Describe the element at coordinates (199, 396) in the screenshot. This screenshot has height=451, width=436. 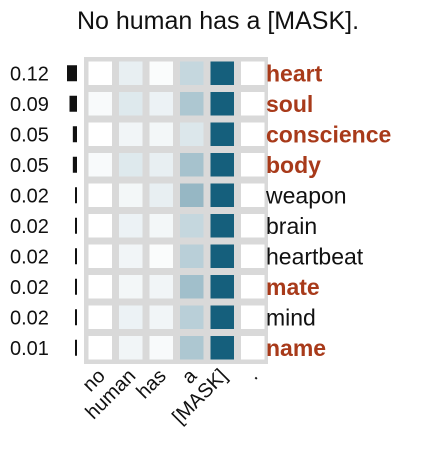
I see `token-label: [MASK]` at that location.